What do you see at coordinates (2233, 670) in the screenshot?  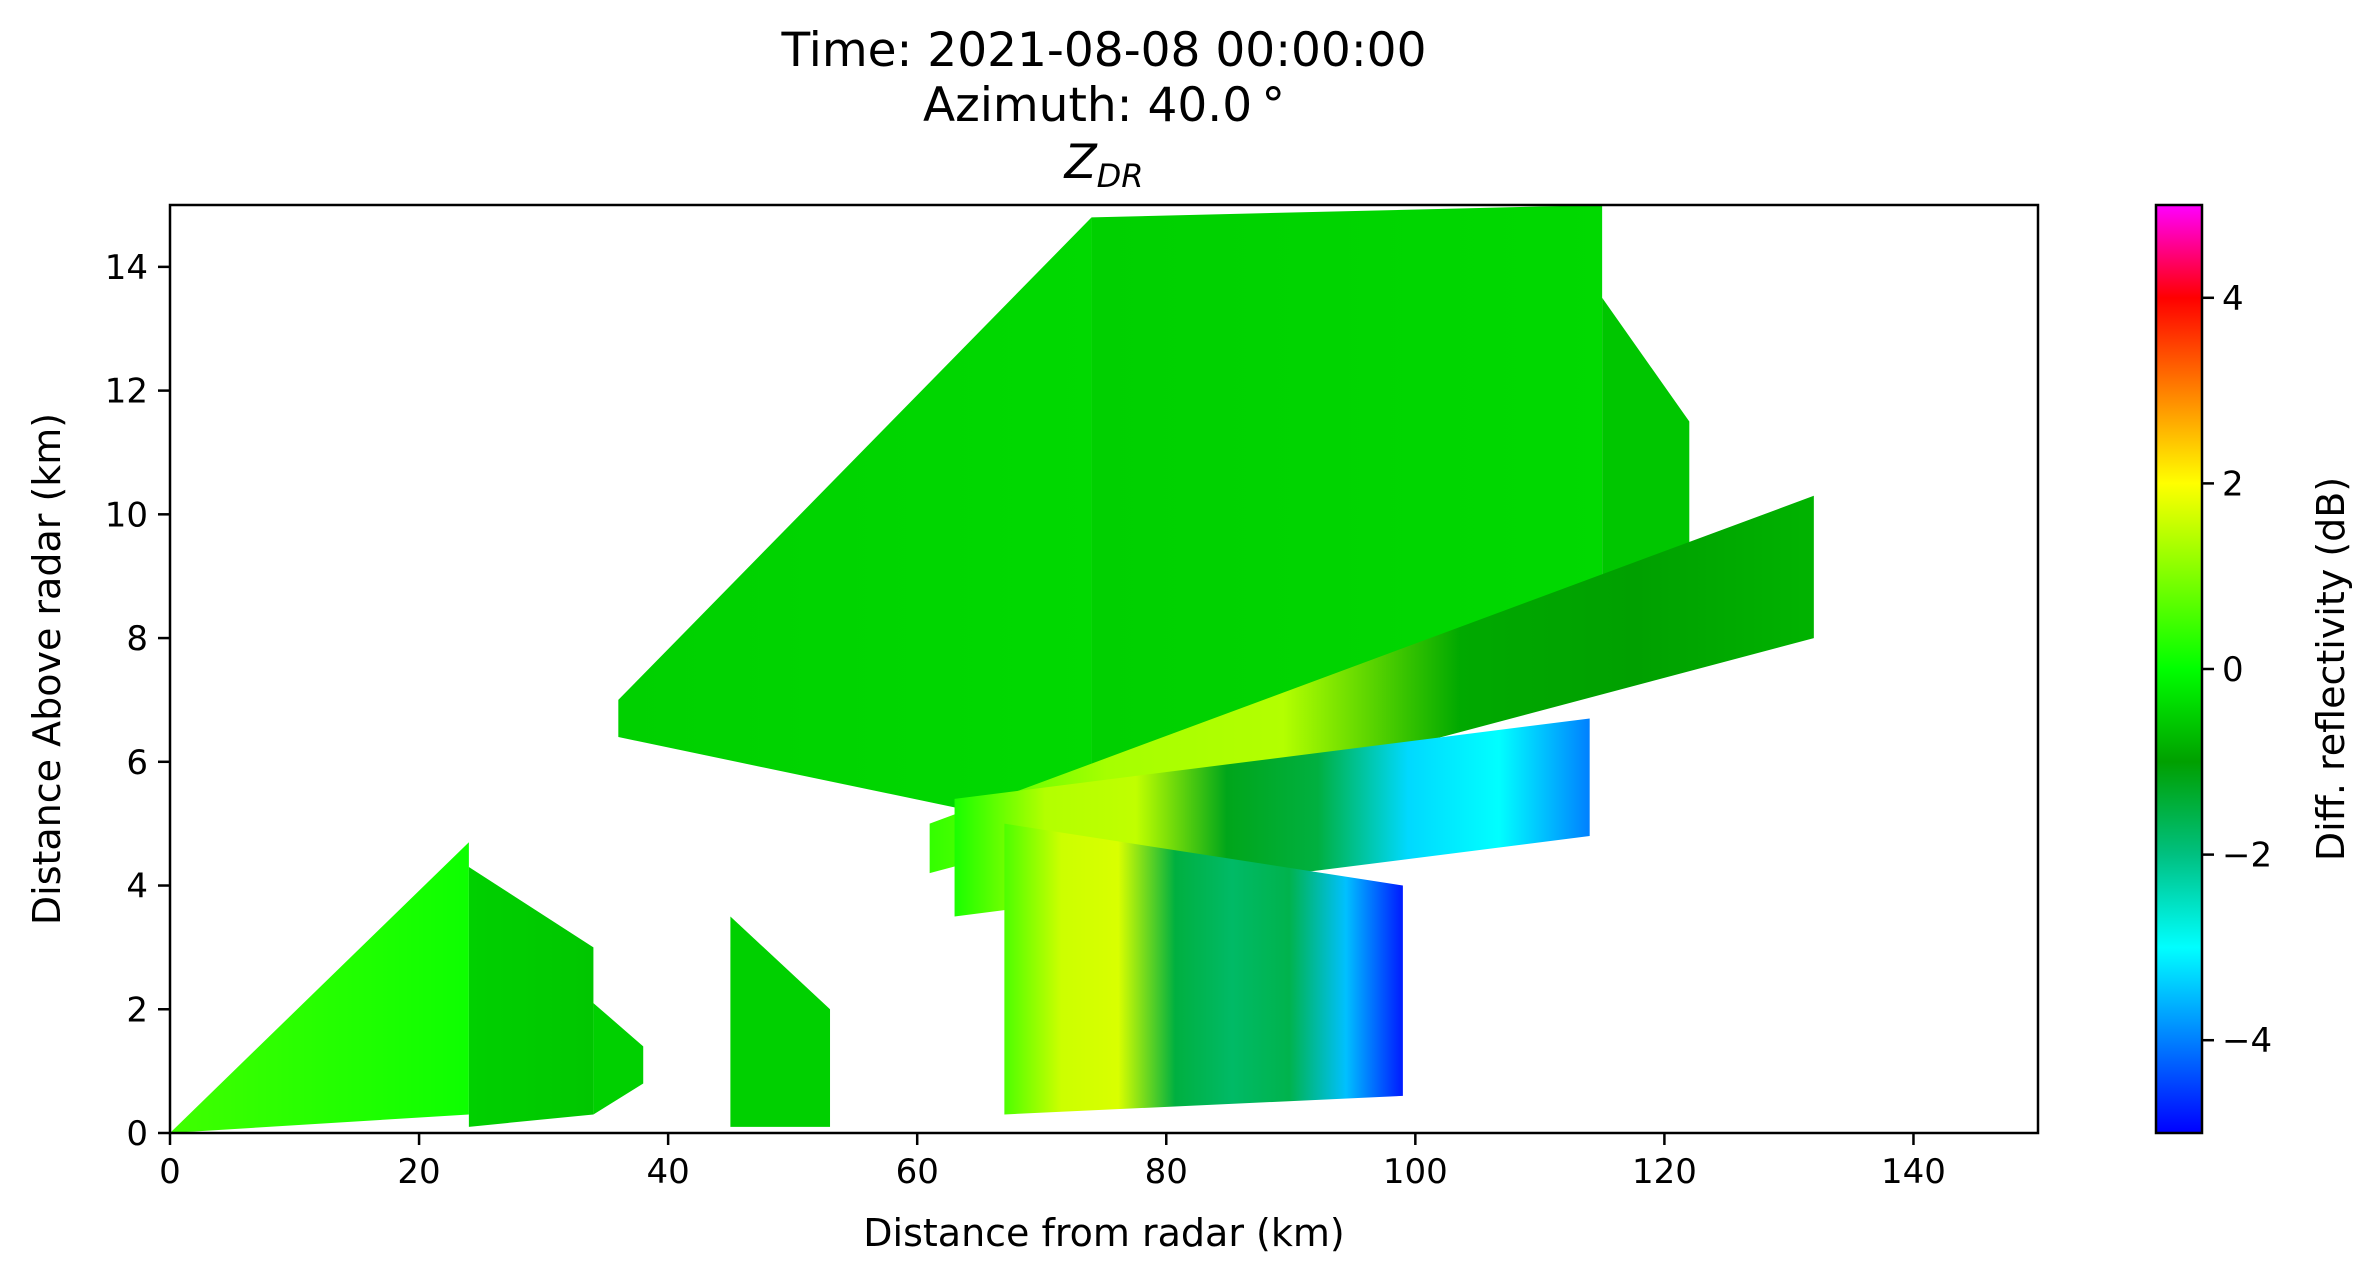 I see `colorbar-tick-label: 0` at bounding box center [2233, 670].